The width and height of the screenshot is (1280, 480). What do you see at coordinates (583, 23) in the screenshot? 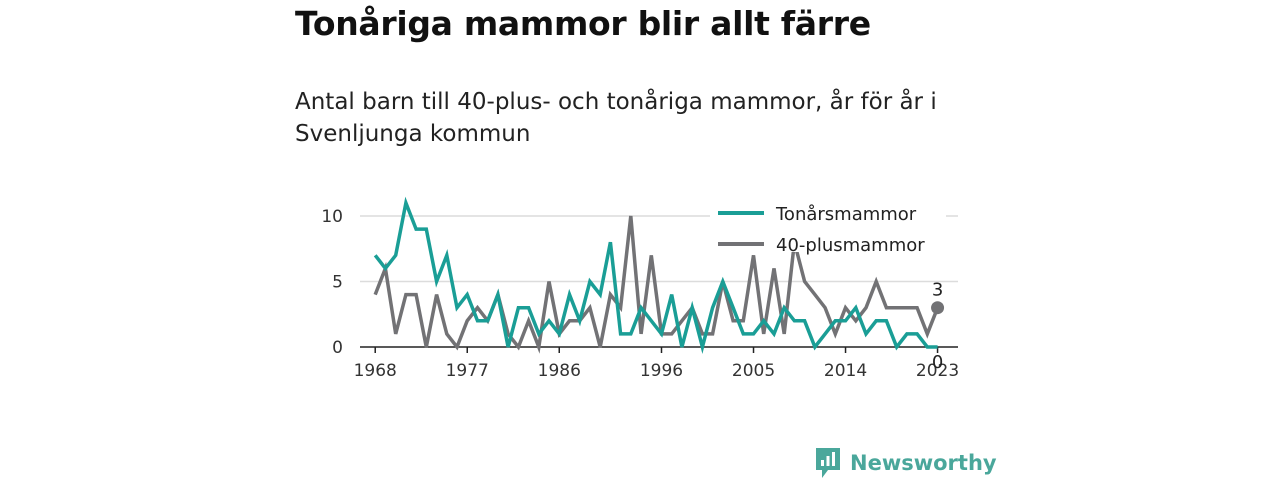
I see `chart-title: Tonåriga mammor blir allt färre` at bounding box center [583, 23].